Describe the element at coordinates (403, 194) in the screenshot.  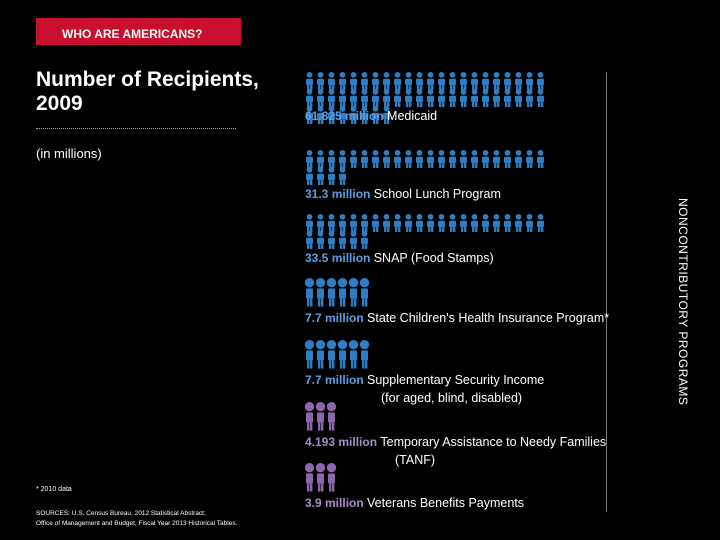
I see `value-label-1: 31.3 million School Lunch Program` at that location.